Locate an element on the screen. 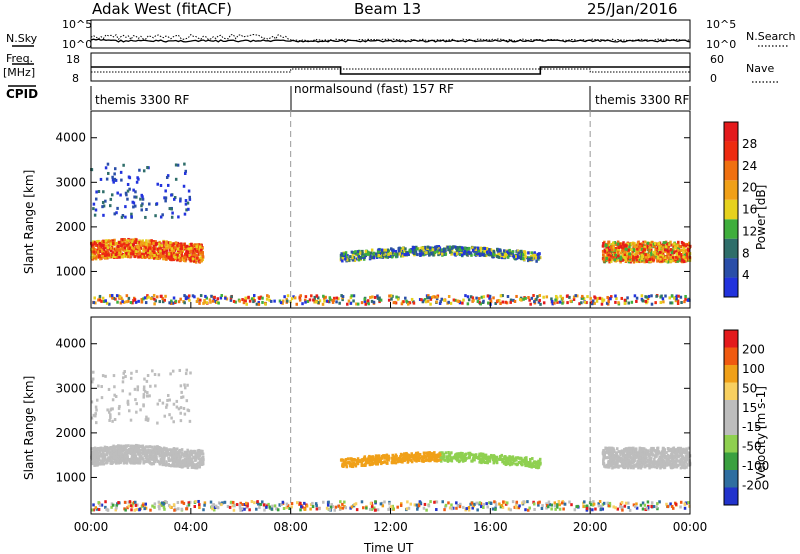 The image size is (800, 554). noise-tick-top-right: 10^5 is located at coordinates (721, 24).